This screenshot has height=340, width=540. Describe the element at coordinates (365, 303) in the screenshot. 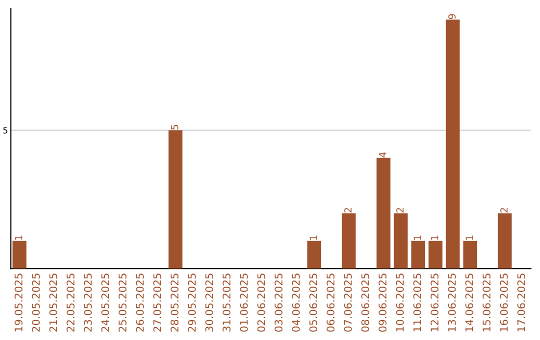

I see `x-tick-label: 08.06.2025` at that location.